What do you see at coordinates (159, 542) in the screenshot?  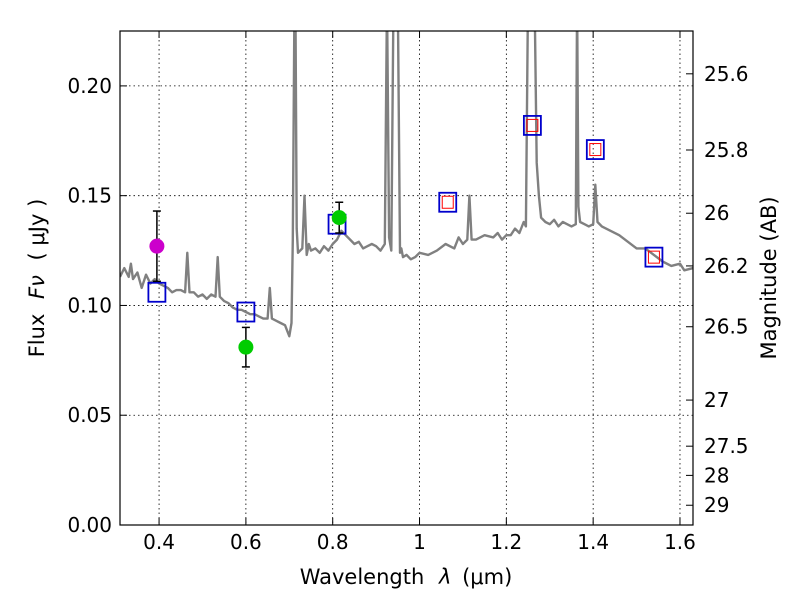 I see `x-tick-label: 0.4` at bounding box center [159, 542].